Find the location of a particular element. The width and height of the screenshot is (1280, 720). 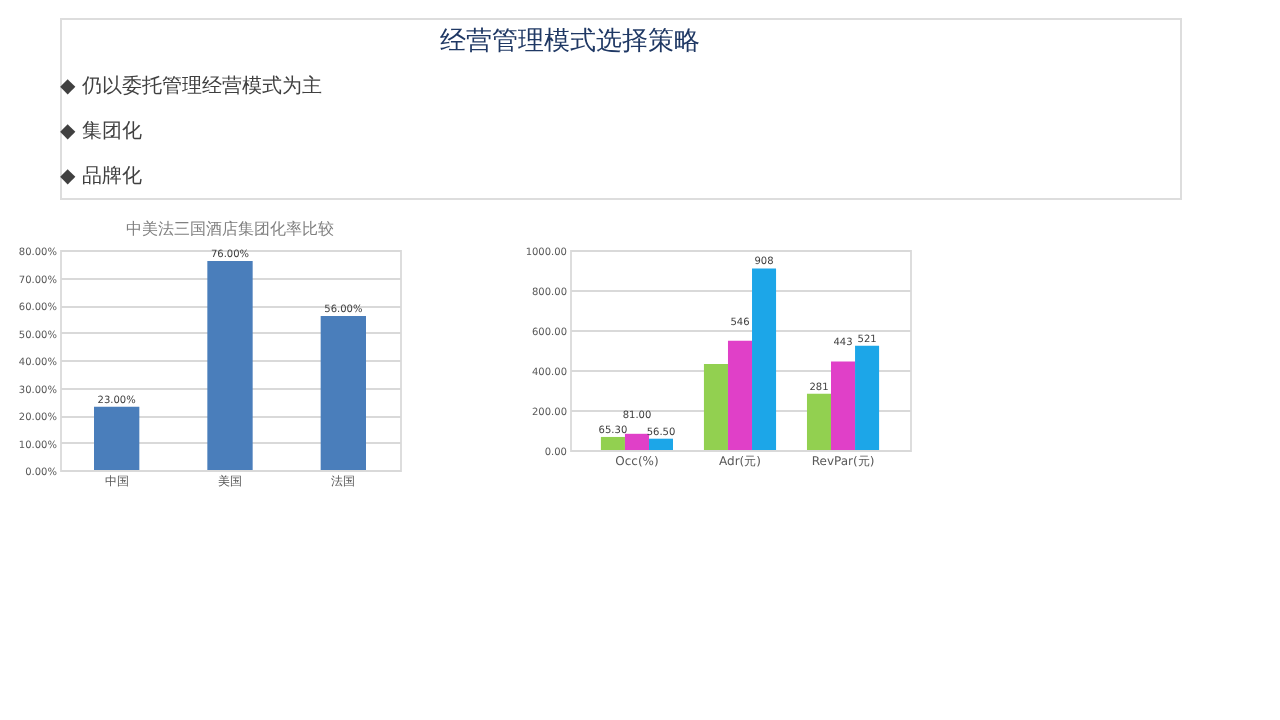

text: ◆ 集团化 is located at coordinates (101, 130).